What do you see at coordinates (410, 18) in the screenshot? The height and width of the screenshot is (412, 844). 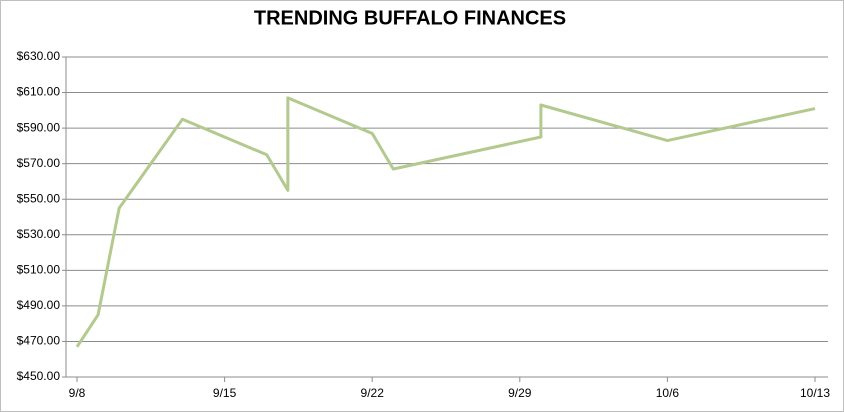 I see `chart-title: TRENDING BUFFALO FINANCES` at bounding box center [410, 18].